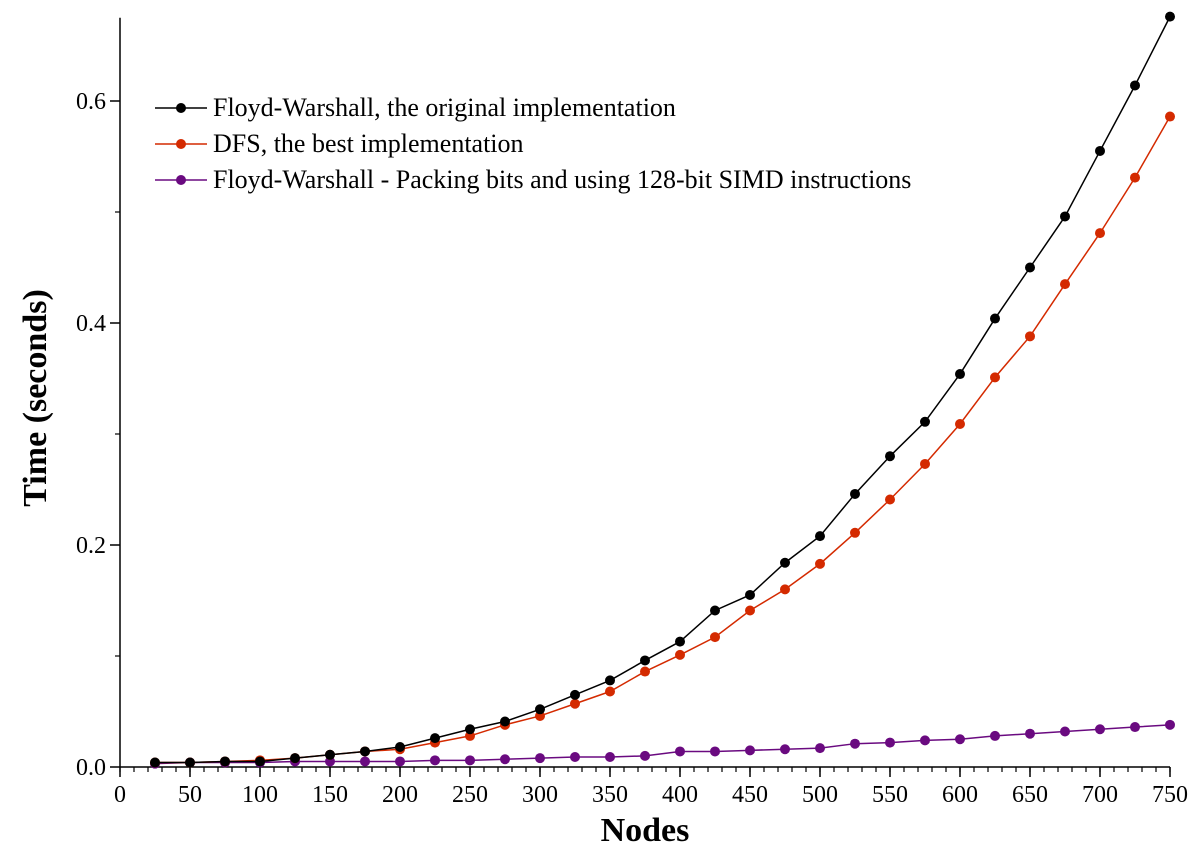 The image size is (1201, 858). I want to click on x-tick-label: 350, so click(610, 795).